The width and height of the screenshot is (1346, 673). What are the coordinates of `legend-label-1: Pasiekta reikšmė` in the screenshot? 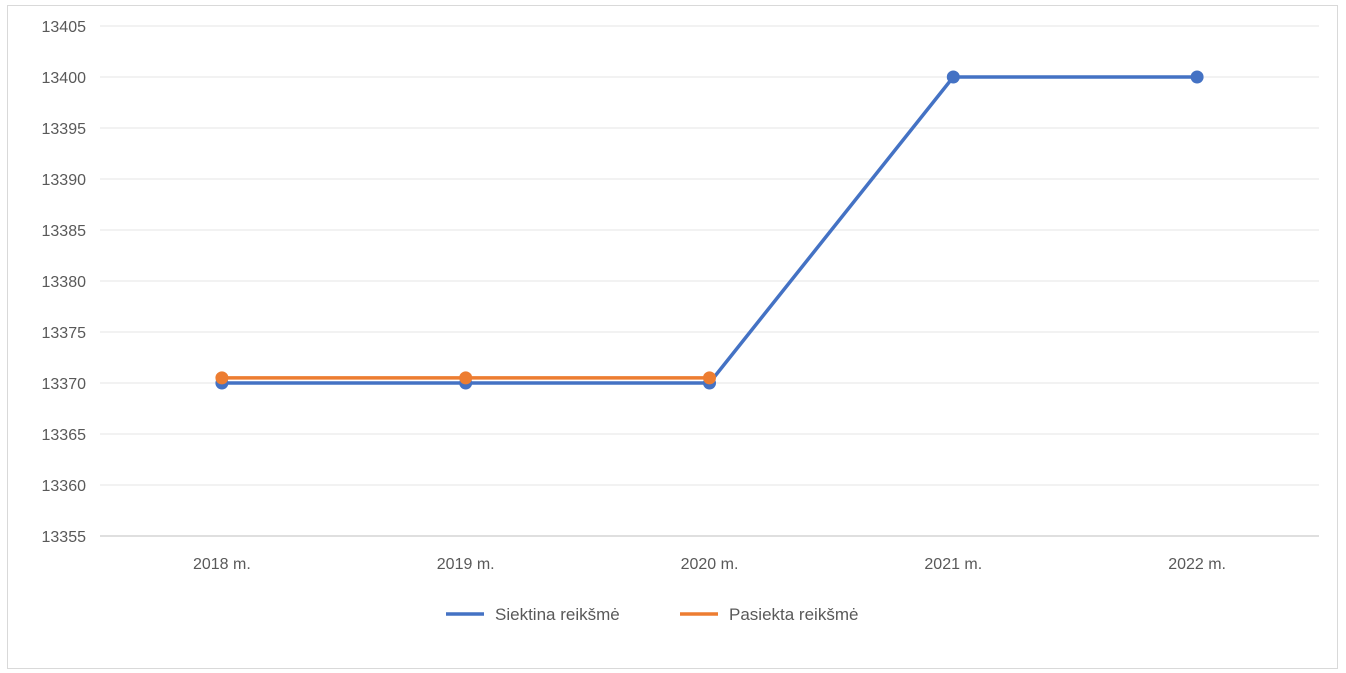 It's located at (793, 614).